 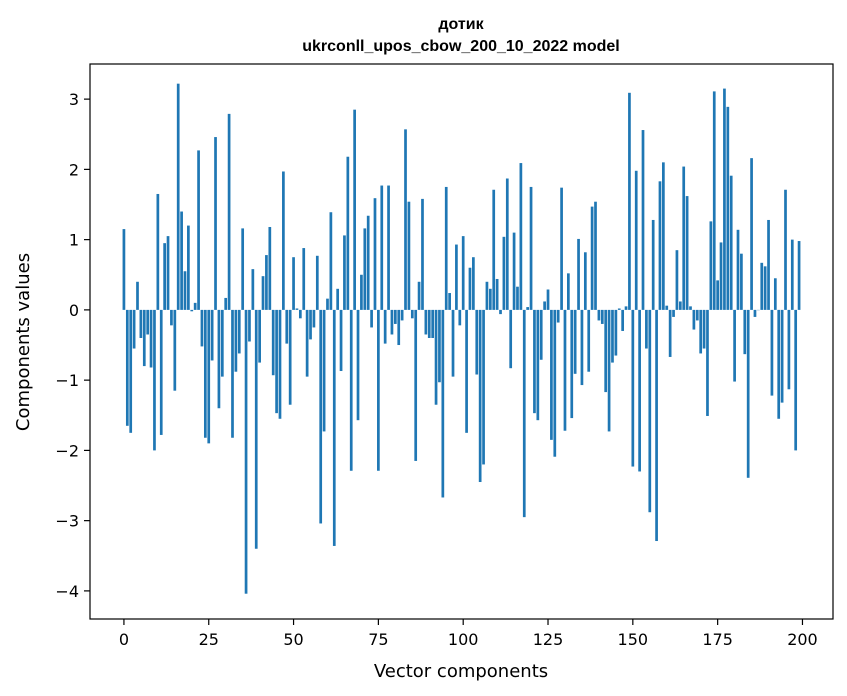 I want to click on y-axis-ticks: −4 −3 −2 −1 0 1 2 3, so click(x=72, y=345).